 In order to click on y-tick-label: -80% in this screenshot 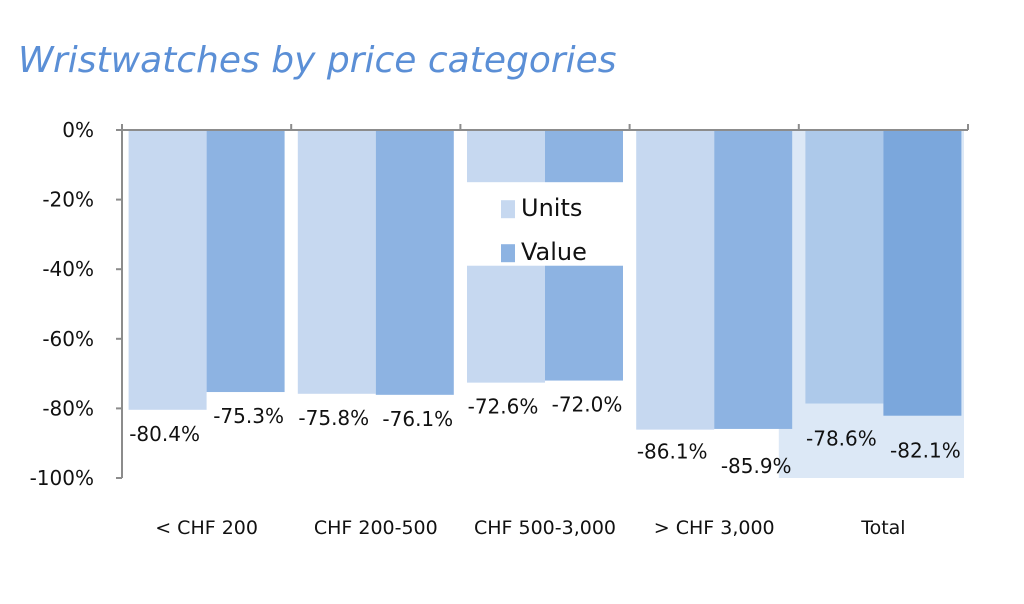, I will do `click(68, 408)`.